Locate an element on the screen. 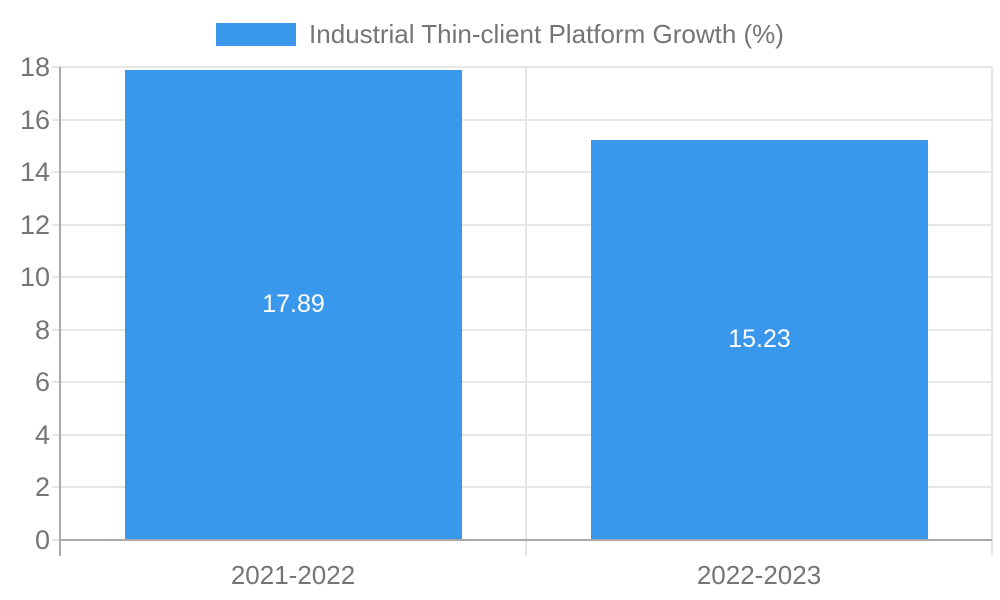  y-tick-label: 4 is located at coordinates (42, 435).